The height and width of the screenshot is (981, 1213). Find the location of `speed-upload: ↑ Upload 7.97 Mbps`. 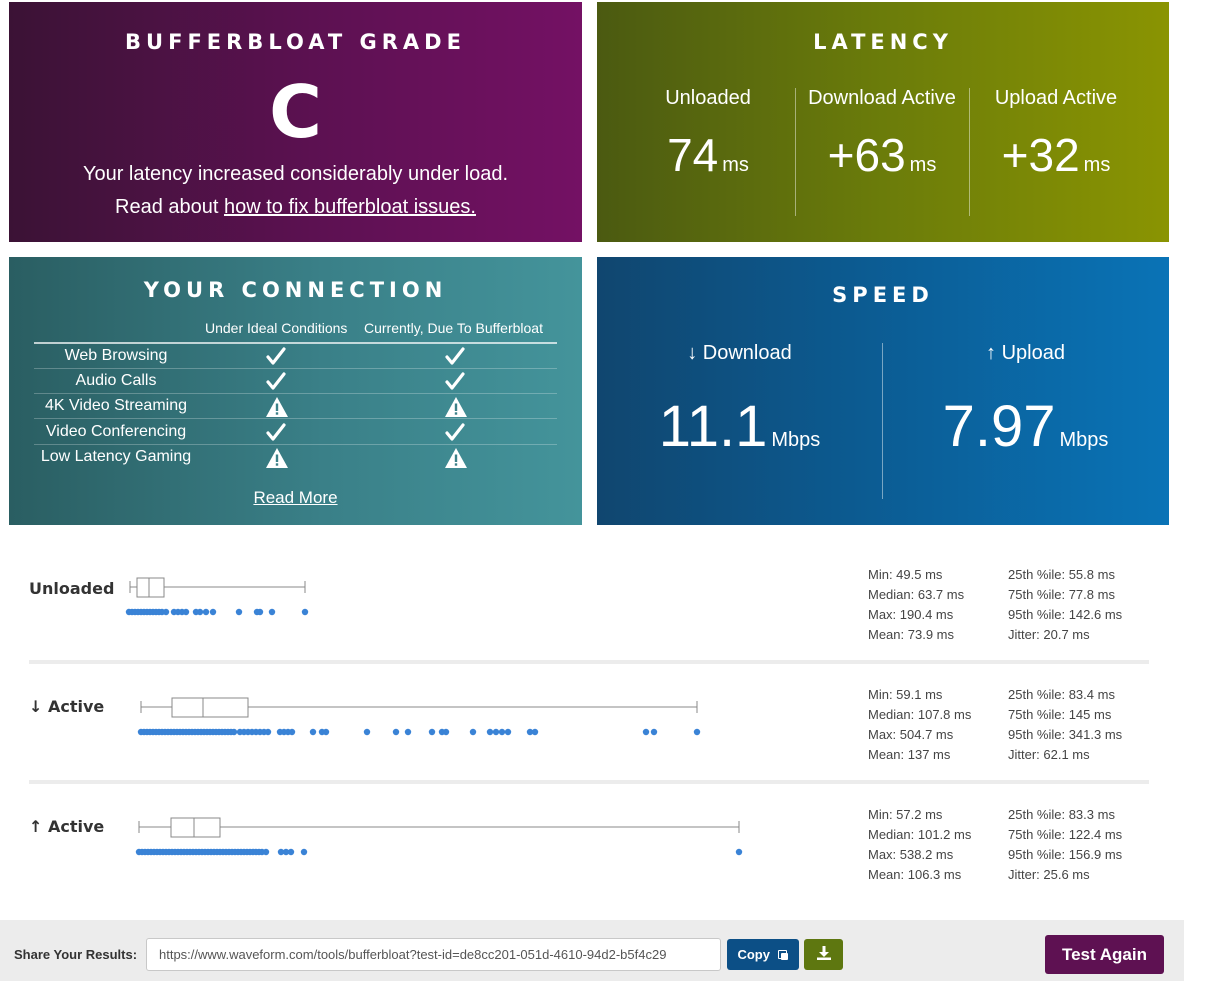

speed-upload: ↑ Upload 7.97 Mbps is located at coordinates (1025, 401).